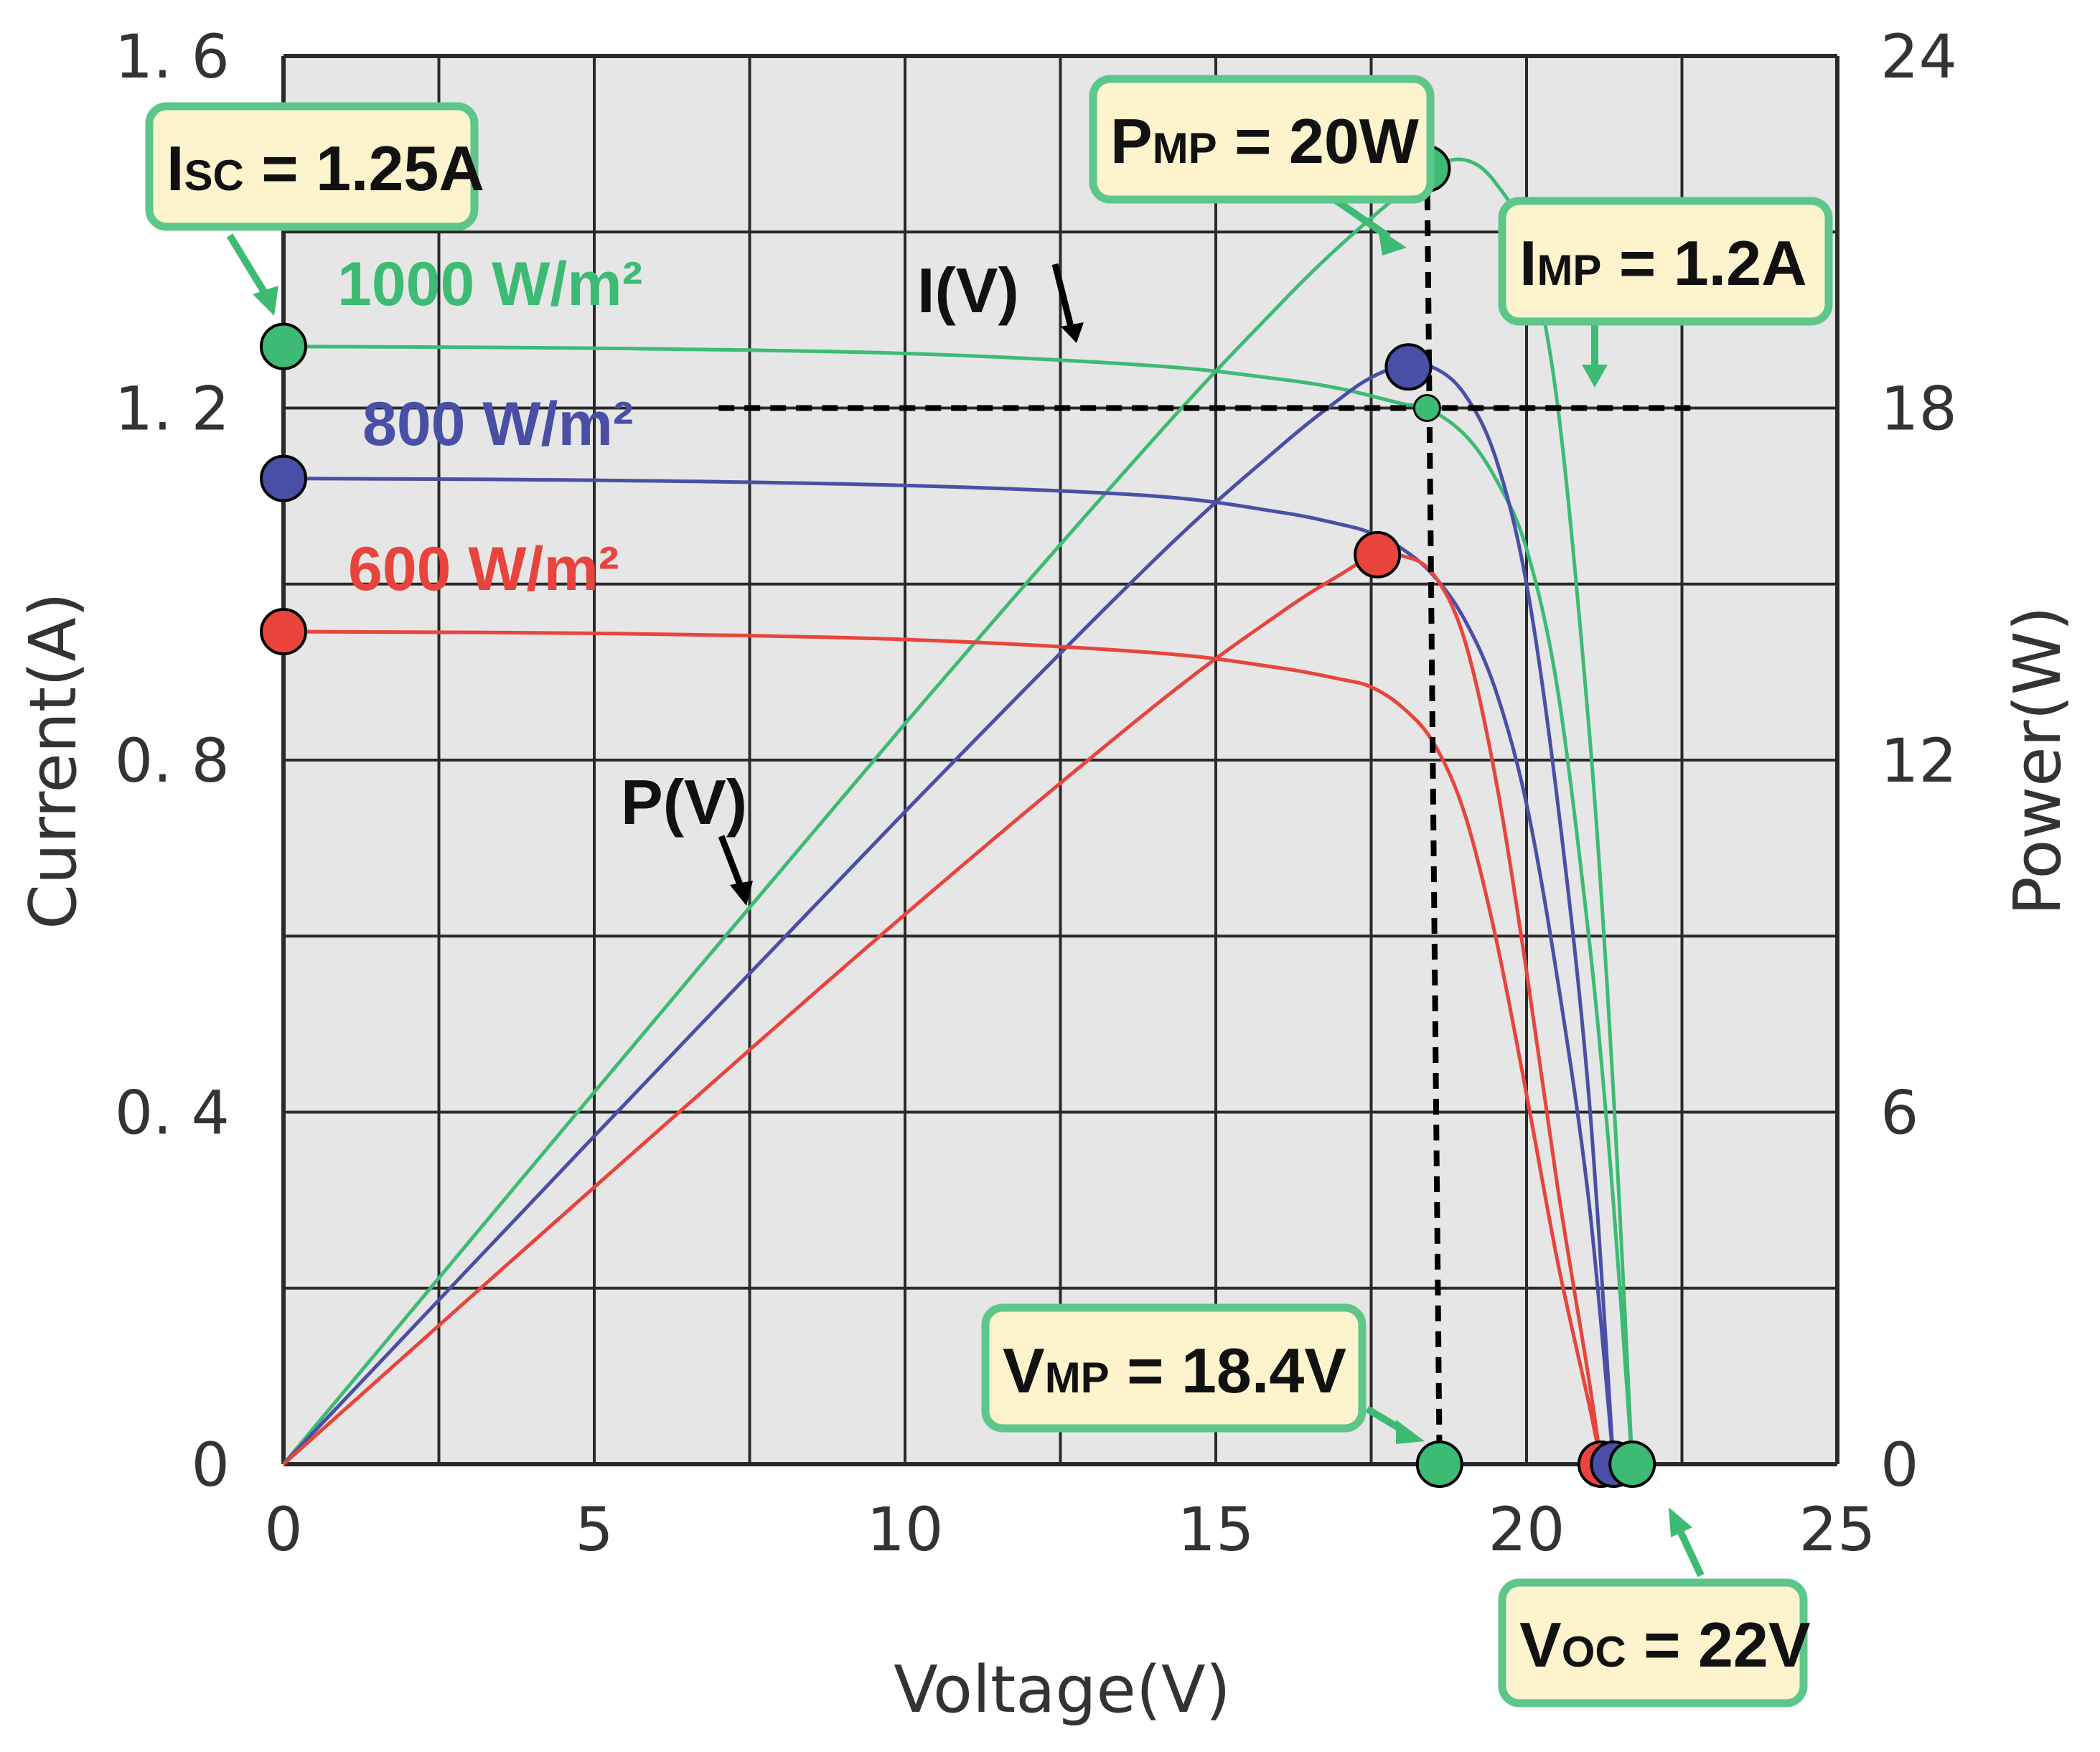  Describe the element at coordinates (364, 169) in the screenshot. I see `isc-value: = 1.25A` at that location.